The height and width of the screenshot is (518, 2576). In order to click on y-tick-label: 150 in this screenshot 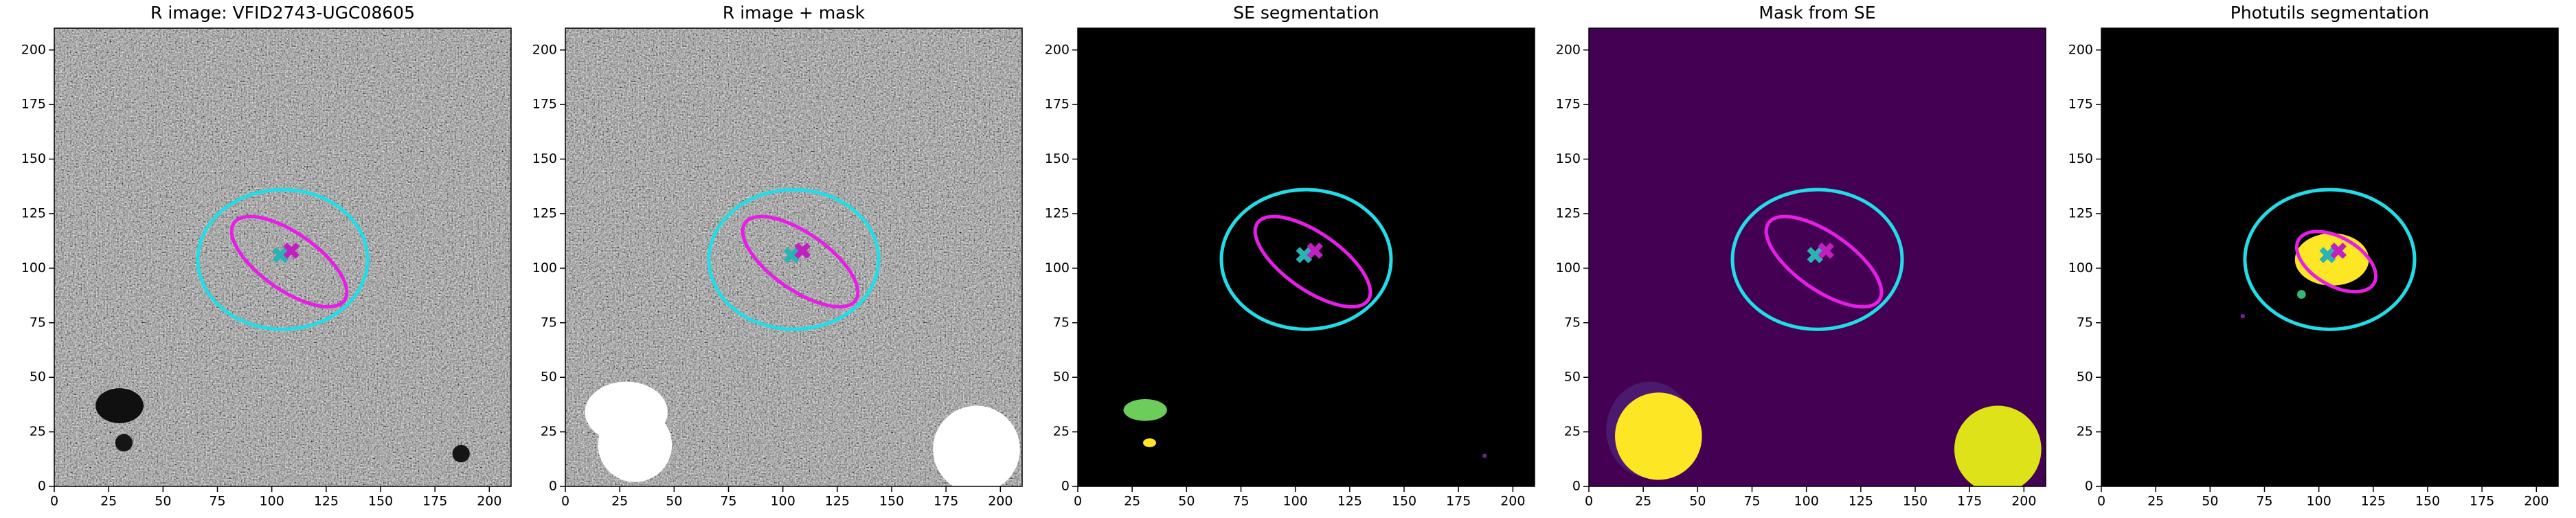, I will do `click(1057, 158)`.